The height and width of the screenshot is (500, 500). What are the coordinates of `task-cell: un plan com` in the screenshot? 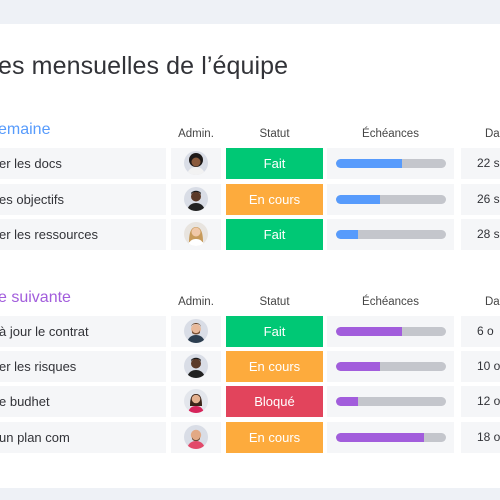 It's located at (83, 437).